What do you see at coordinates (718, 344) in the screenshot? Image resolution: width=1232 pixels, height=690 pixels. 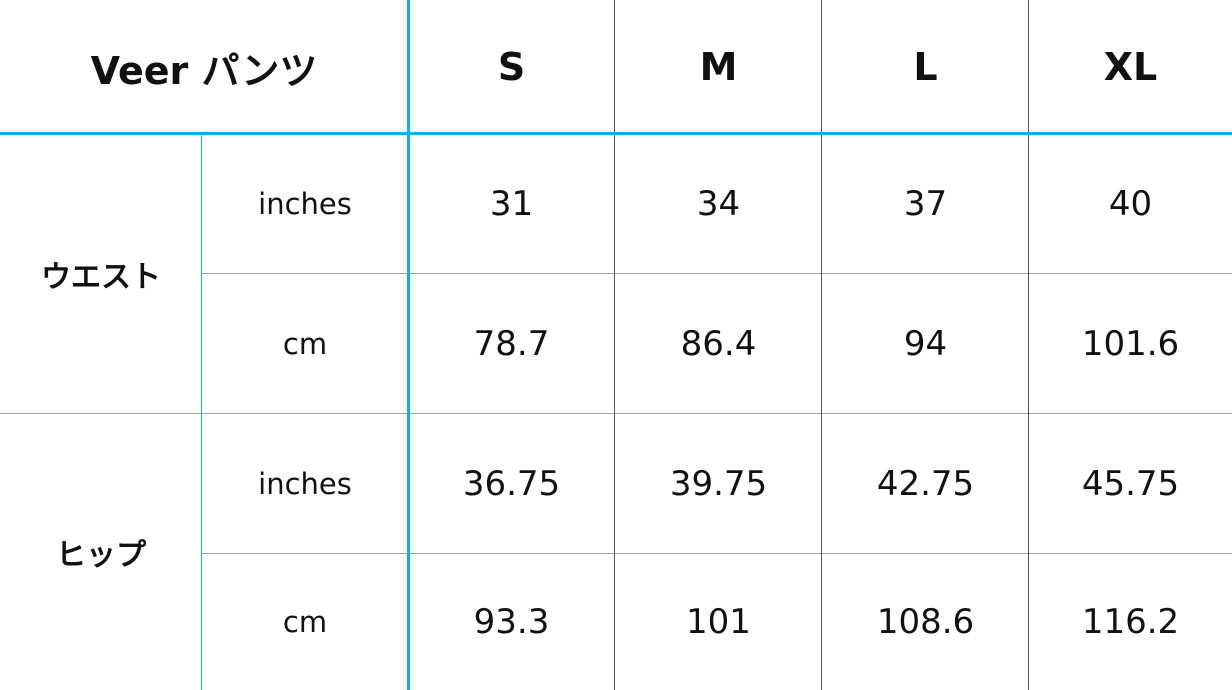 I see `value-cell: 86.4` at bounding box center [718, 344].